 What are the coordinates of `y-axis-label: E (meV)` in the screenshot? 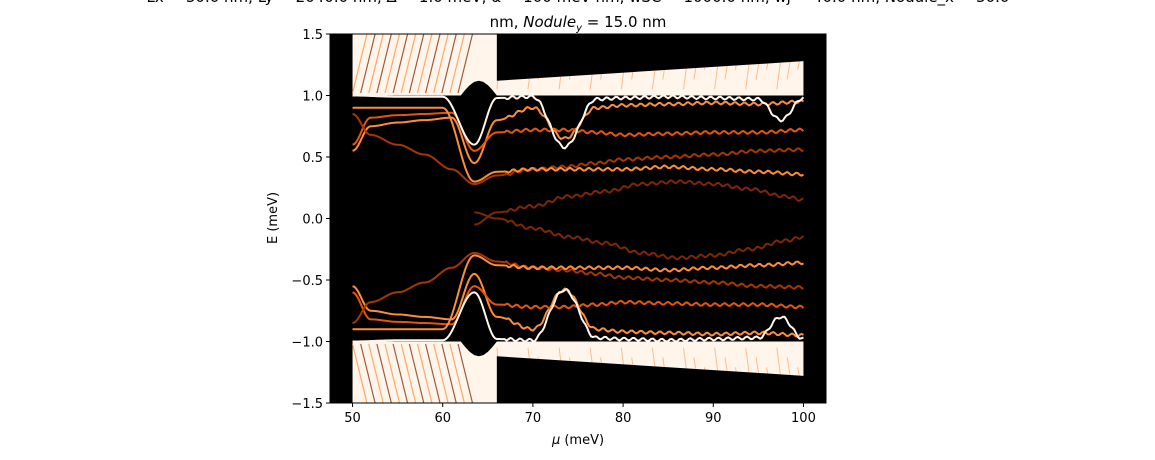 It's located at (273, 218).